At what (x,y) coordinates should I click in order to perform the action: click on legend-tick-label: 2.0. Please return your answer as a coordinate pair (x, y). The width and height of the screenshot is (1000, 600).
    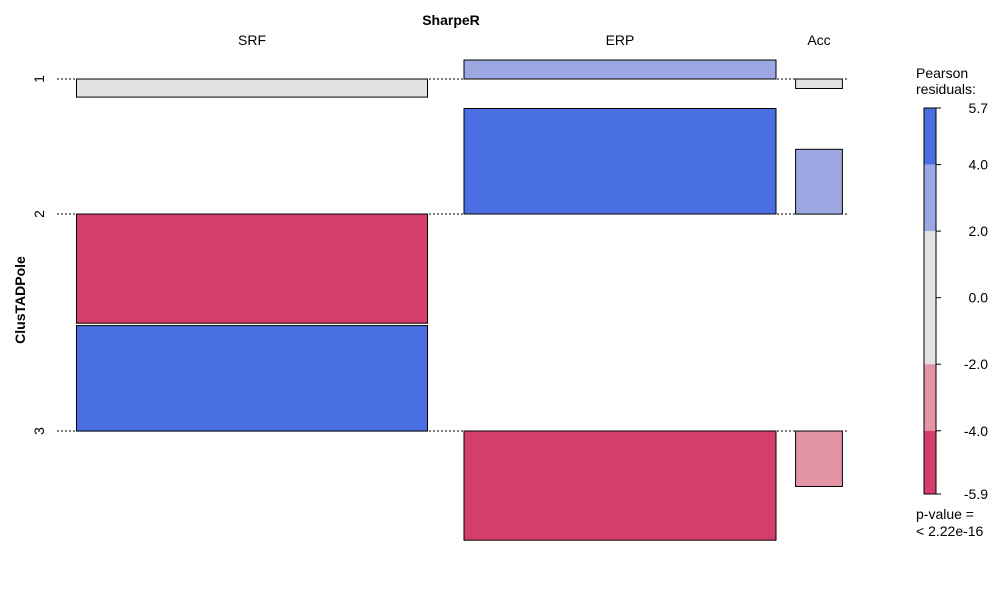
    Looking at the image, I should click on (979, 231).